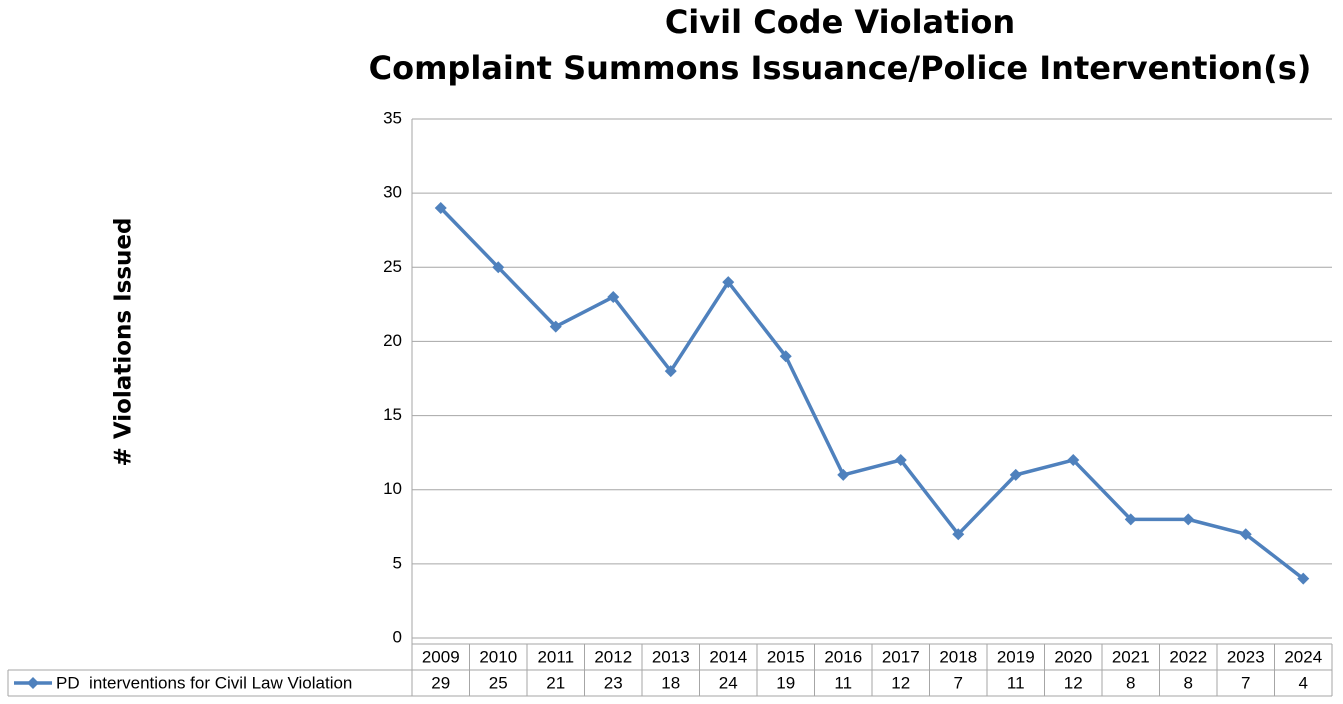 Image resolution: width=1343 pixels, height=704 pixels. I want to click on x-tick-label: 2023, so click(1246, 656).